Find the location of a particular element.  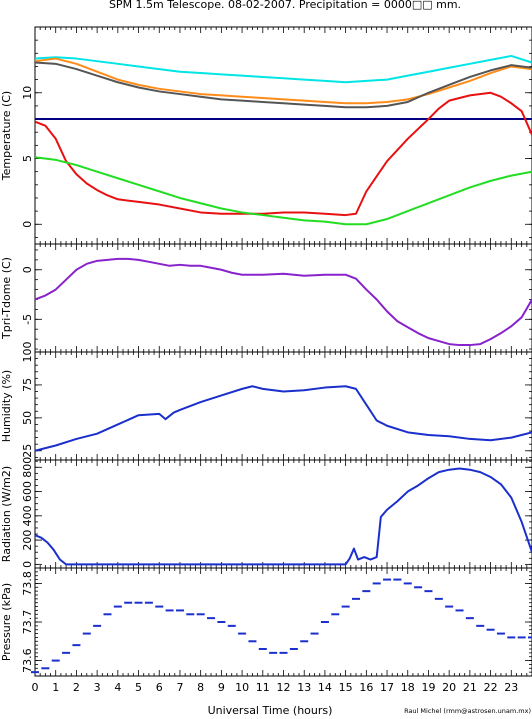

panel-pressure-ylabel: Pressure (kPa) is located at coordinates (6, 622).